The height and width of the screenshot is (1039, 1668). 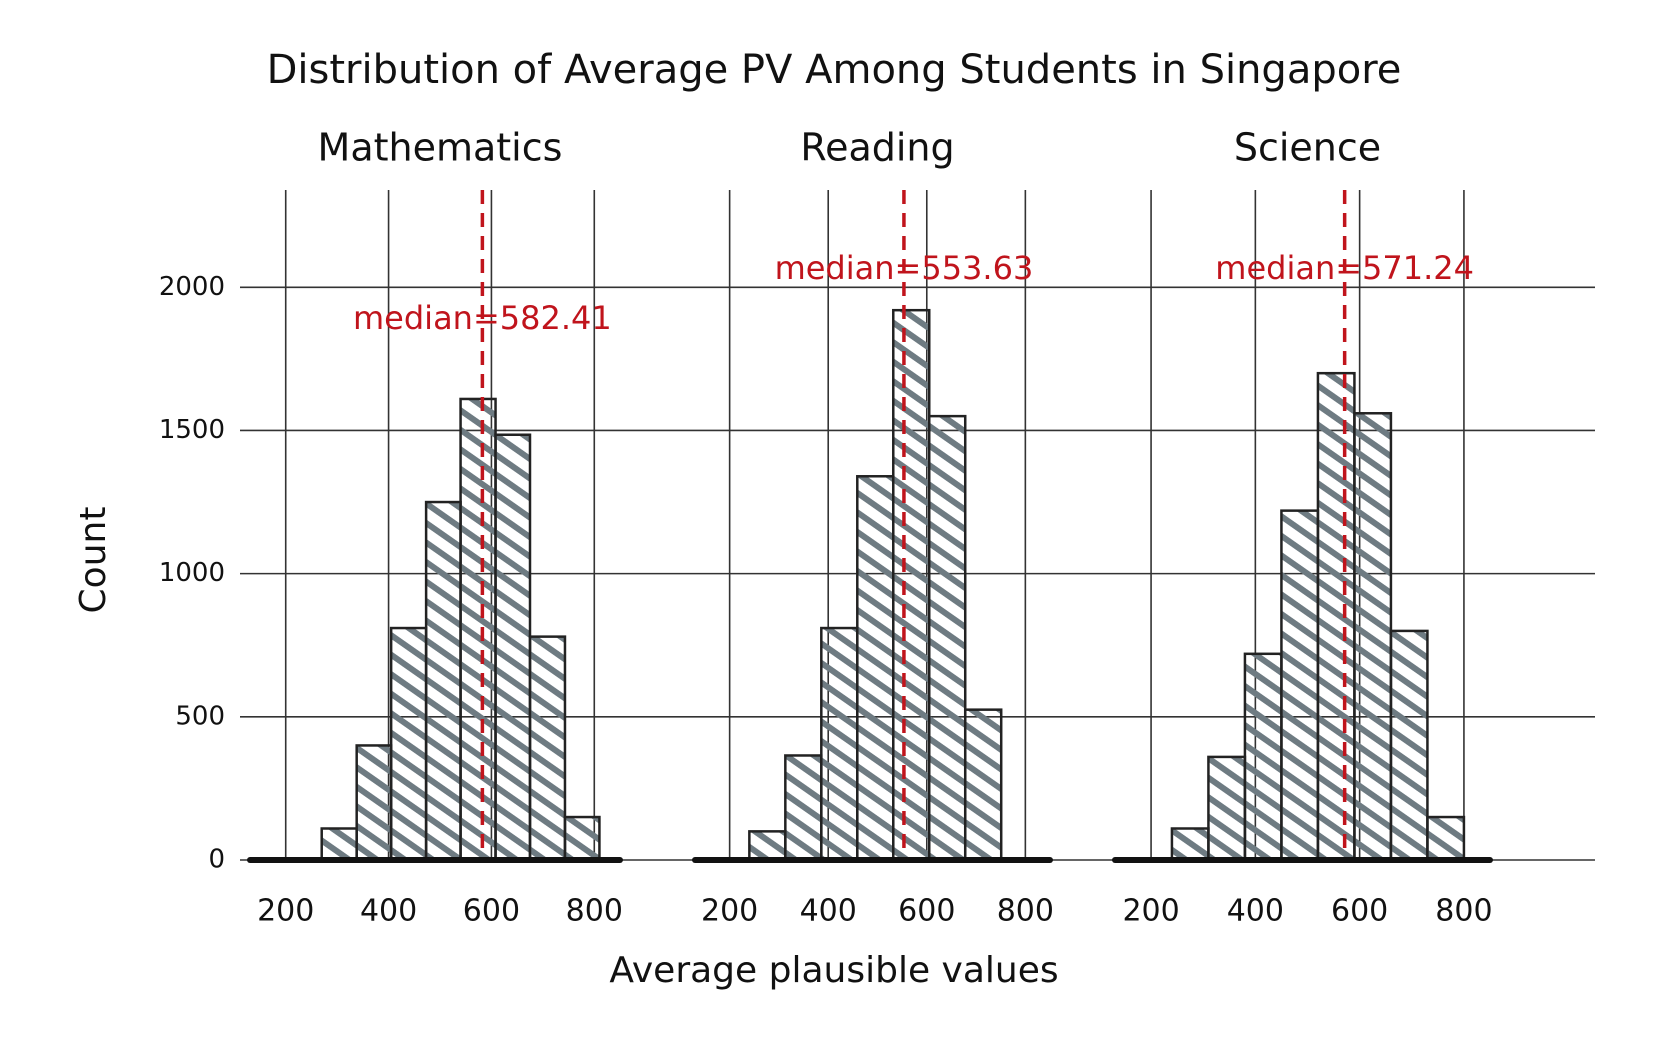 I want to click on y-tick-label: 1500, so click(x=192, y=430).